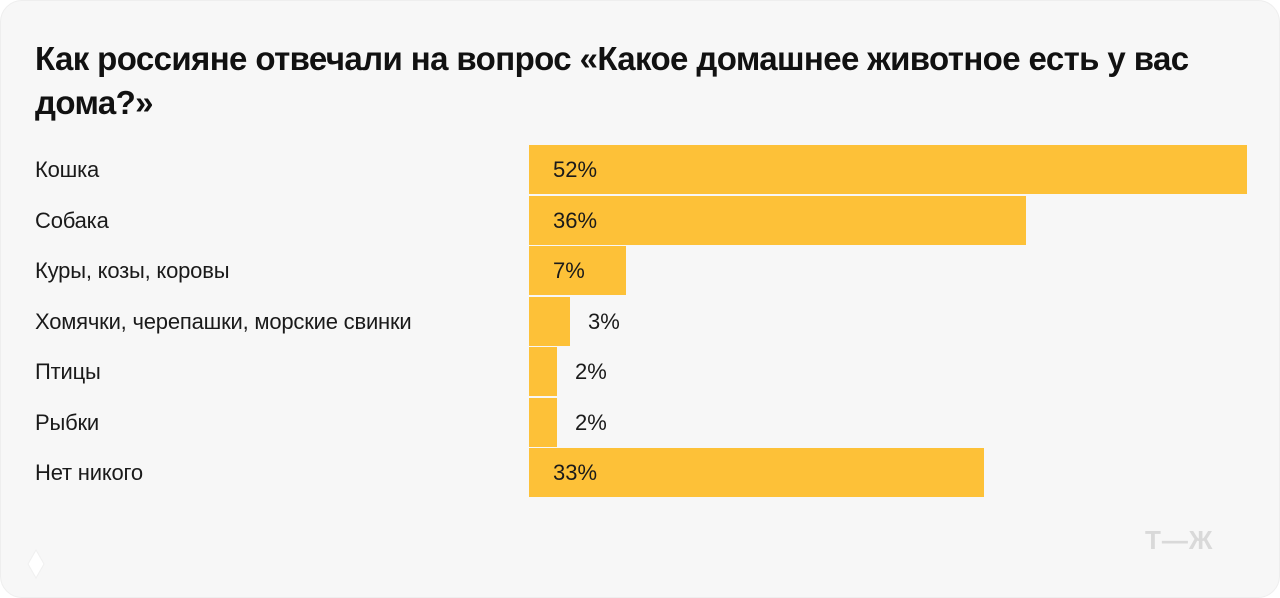 The image size is (1280, 598). Describe the element at coordinates (72, 220) in the screenshot. I see `category-label: Собака` at that location.